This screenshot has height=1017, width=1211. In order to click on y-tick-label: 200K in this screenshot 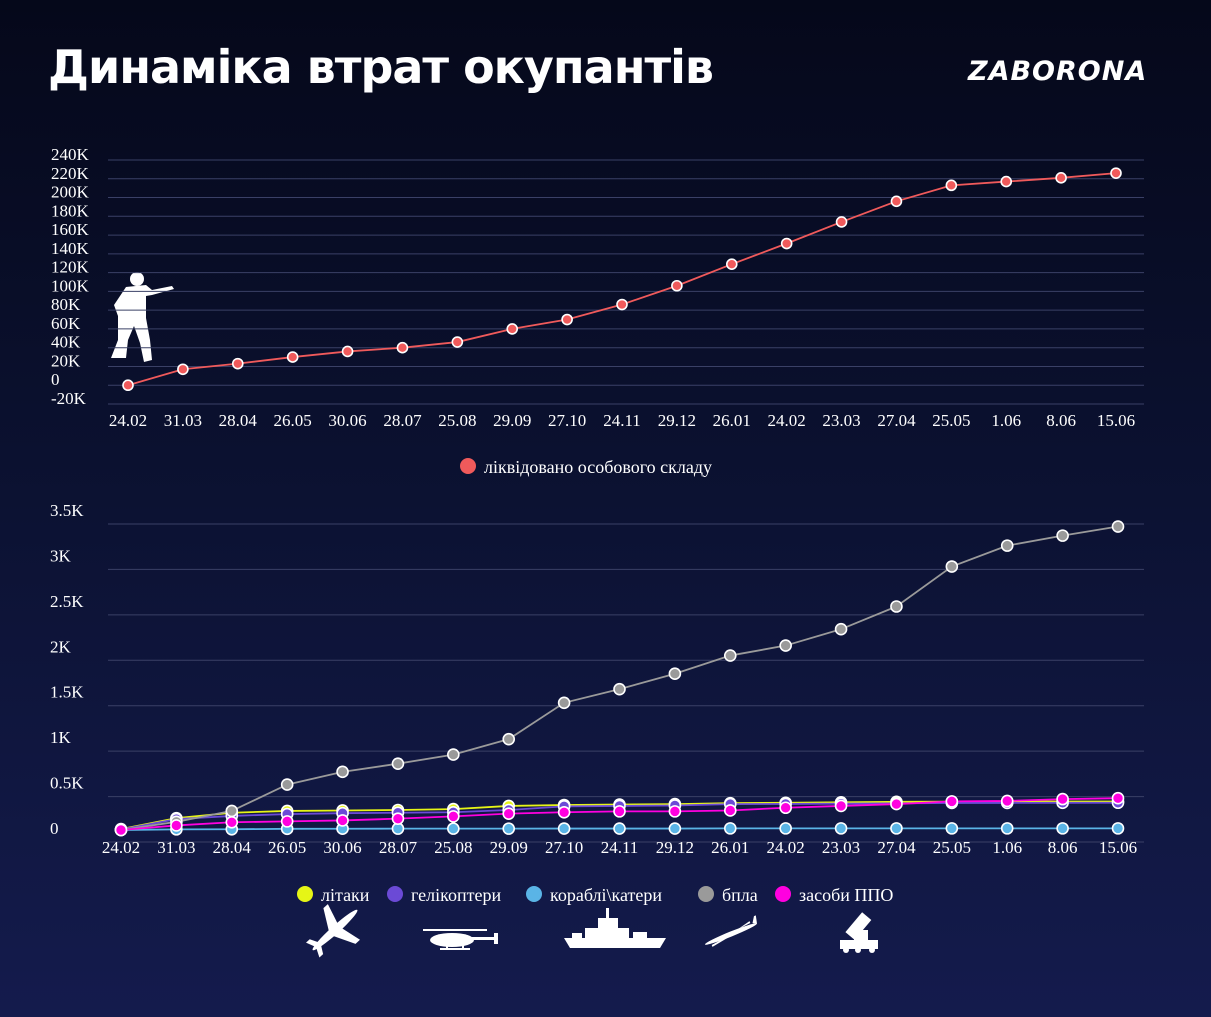, I will do `click(70, 192)`.